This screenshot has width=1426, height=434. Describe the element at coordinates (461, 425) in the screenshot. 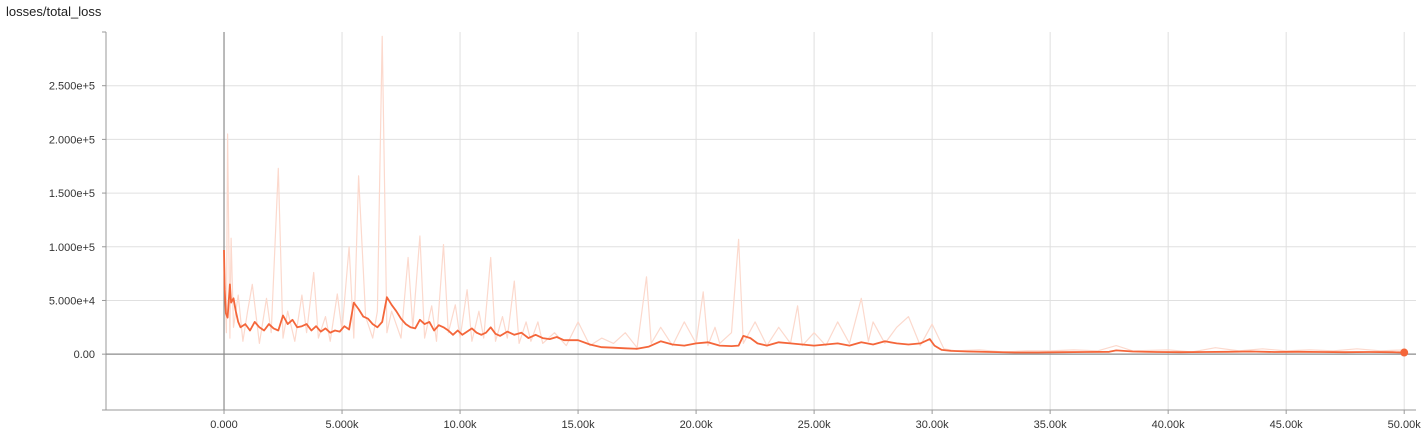

I see `x-tick-label: 10.00k` at that location.